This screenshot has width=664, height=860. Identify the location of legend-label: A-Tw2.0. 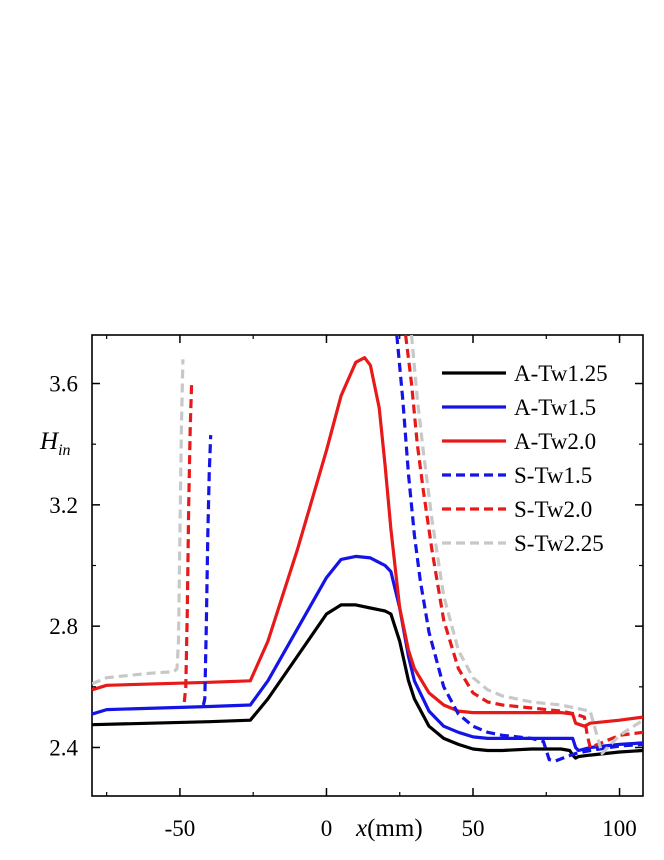
(555, 441).